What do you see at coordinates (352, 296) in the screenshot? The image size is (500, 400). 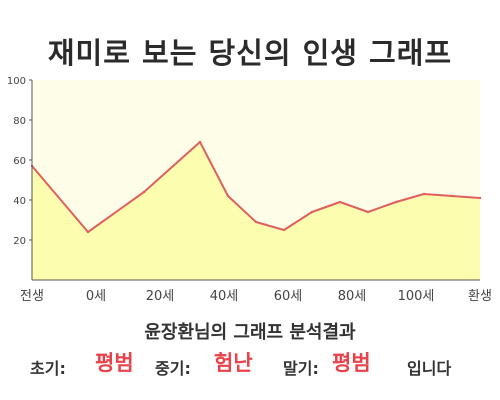 I see `x-tick-label: 80세` at bounding box center [352, 296].